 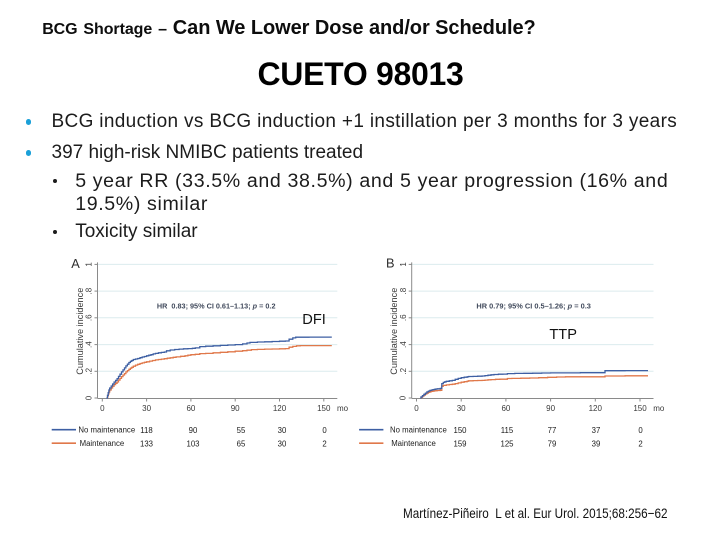 What do you see at coordinates (241, 444) in the screenshot?
I see `svg-text: 65` at bounding box center [241, 444].